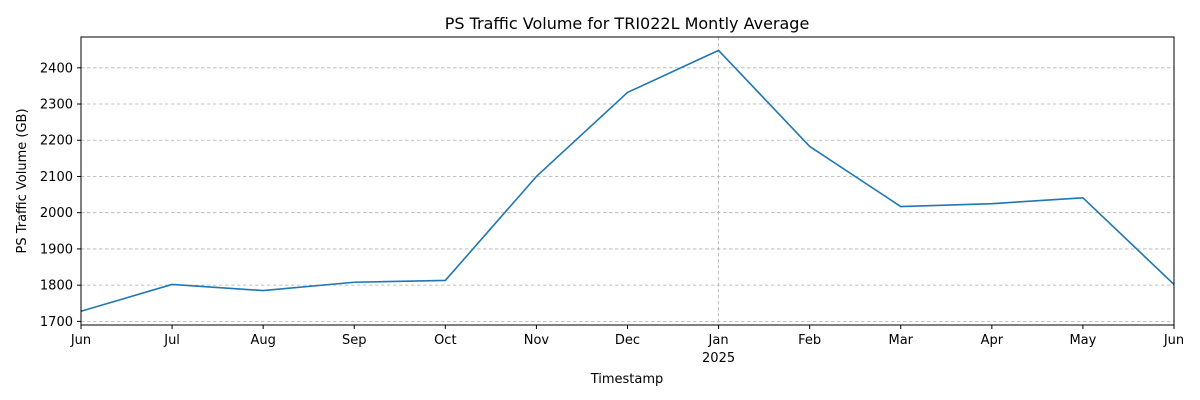 Image resolution: width=1200 pixels, height=400 pixels. Describe the element at coordinates (1082, 340) in the screenshot. I see `x-tick-label: May` at that location.